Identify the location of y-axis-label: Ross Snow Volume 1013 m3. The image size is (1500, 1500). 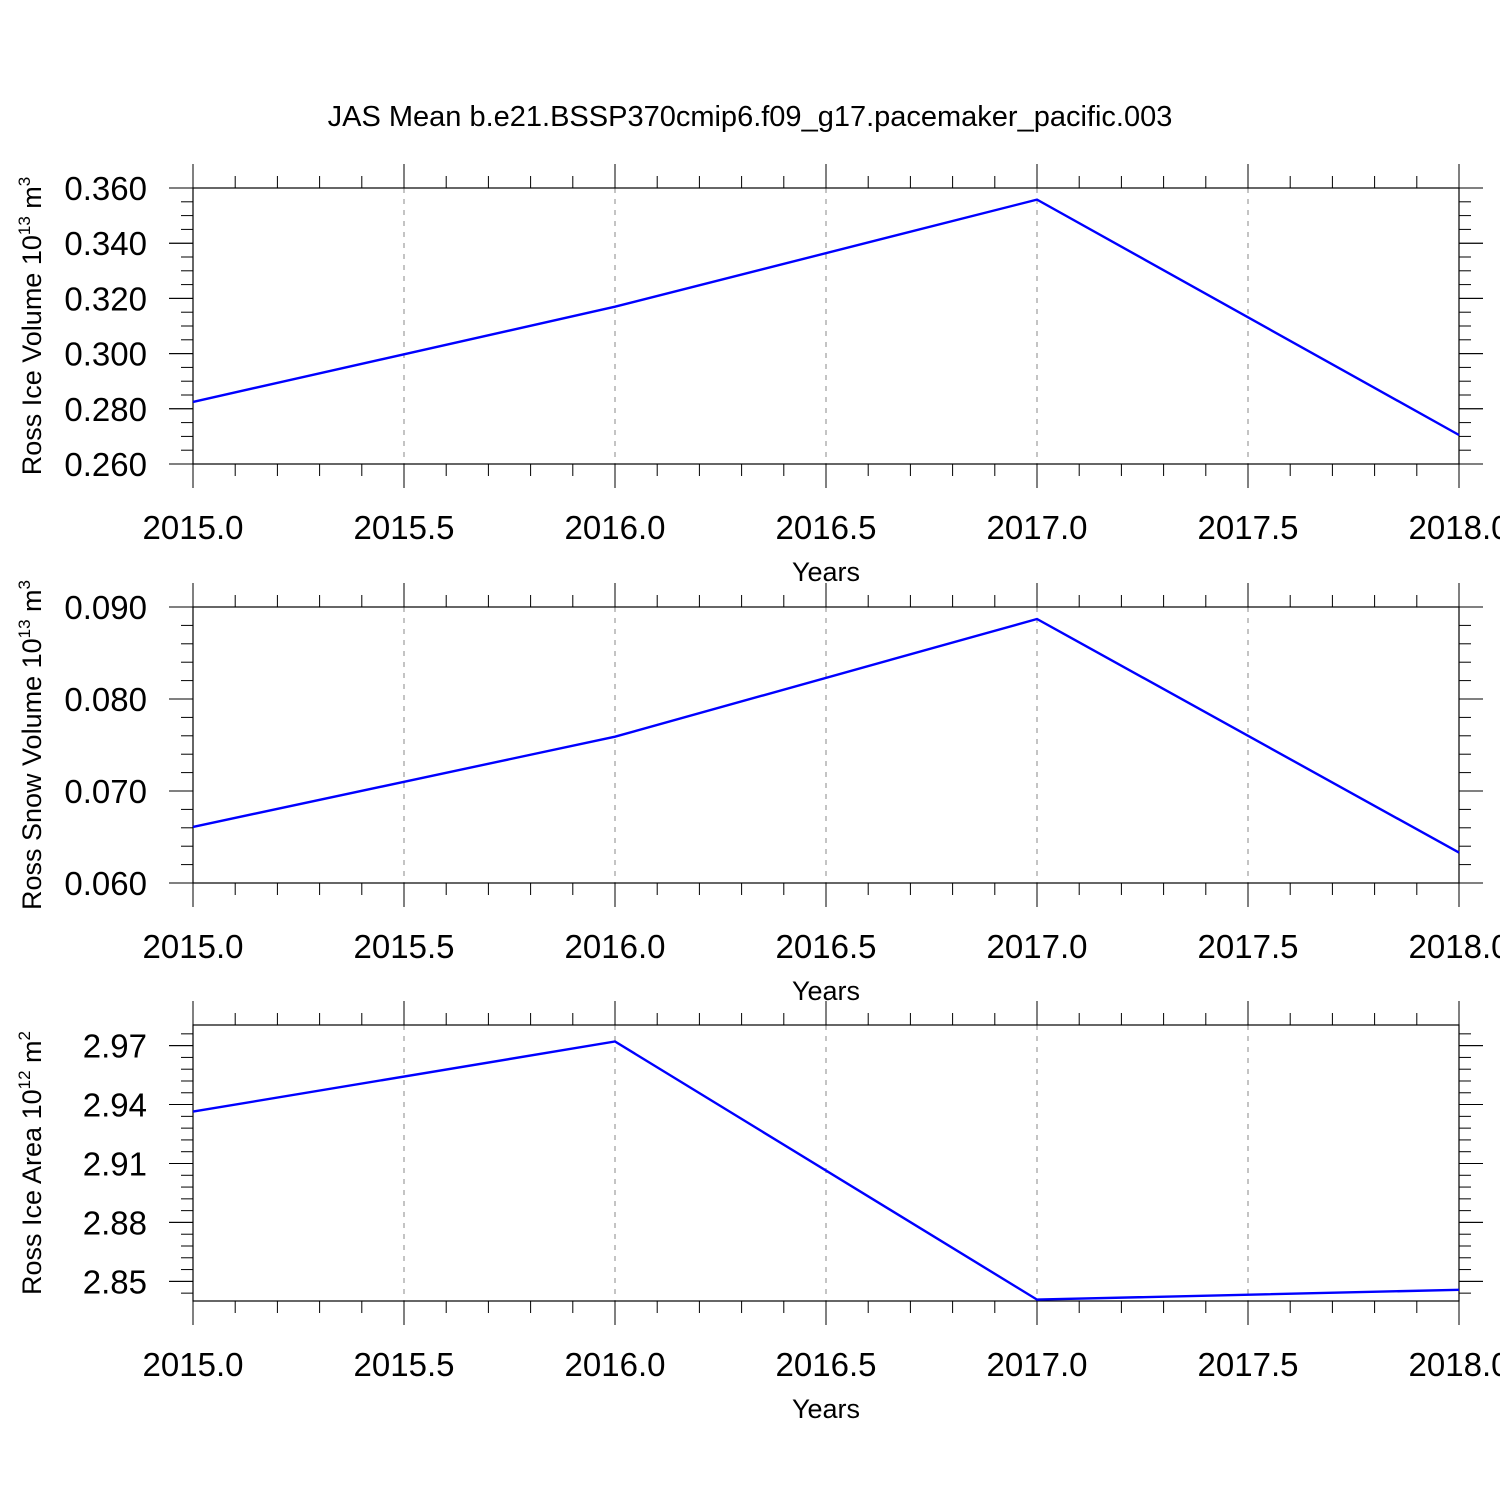
(31, 745).